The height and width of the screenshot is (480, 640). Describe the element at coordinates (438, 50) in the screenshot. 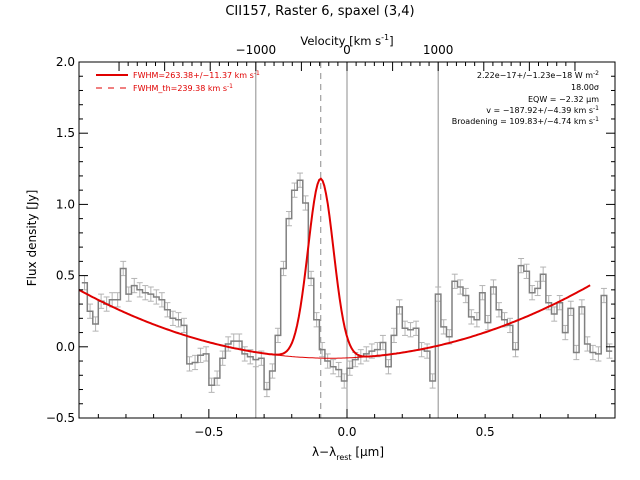

I see `top-tick-label: 1000` at that location.